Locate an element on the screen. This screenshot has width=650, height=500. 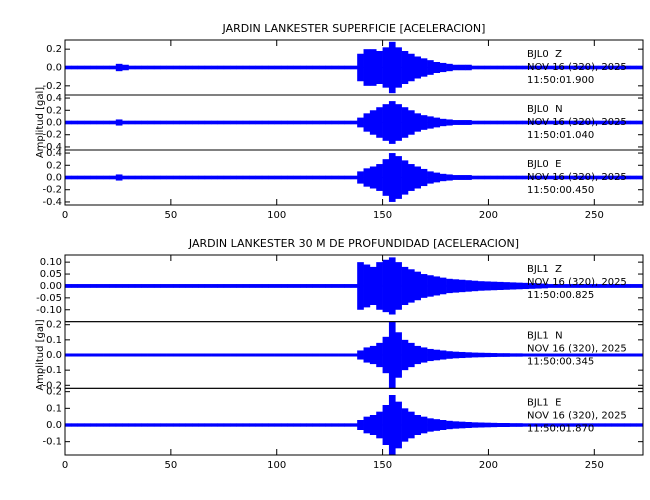
station-label: BJL0 Z is located at coordinates (544, 54).